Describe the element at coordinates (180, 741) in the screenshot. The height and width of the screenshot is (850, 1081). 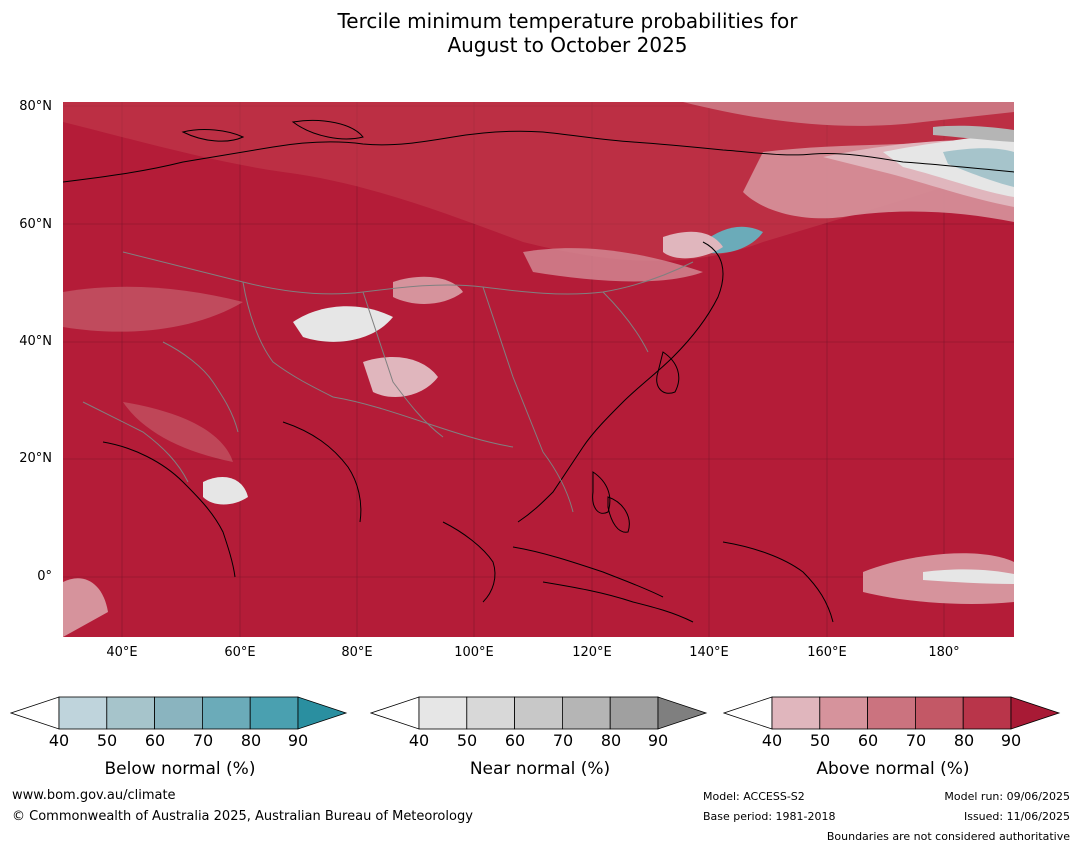
I see `colorbar-below-normal: 40 50 60 70 80 90 Below normal (%)` at that location.